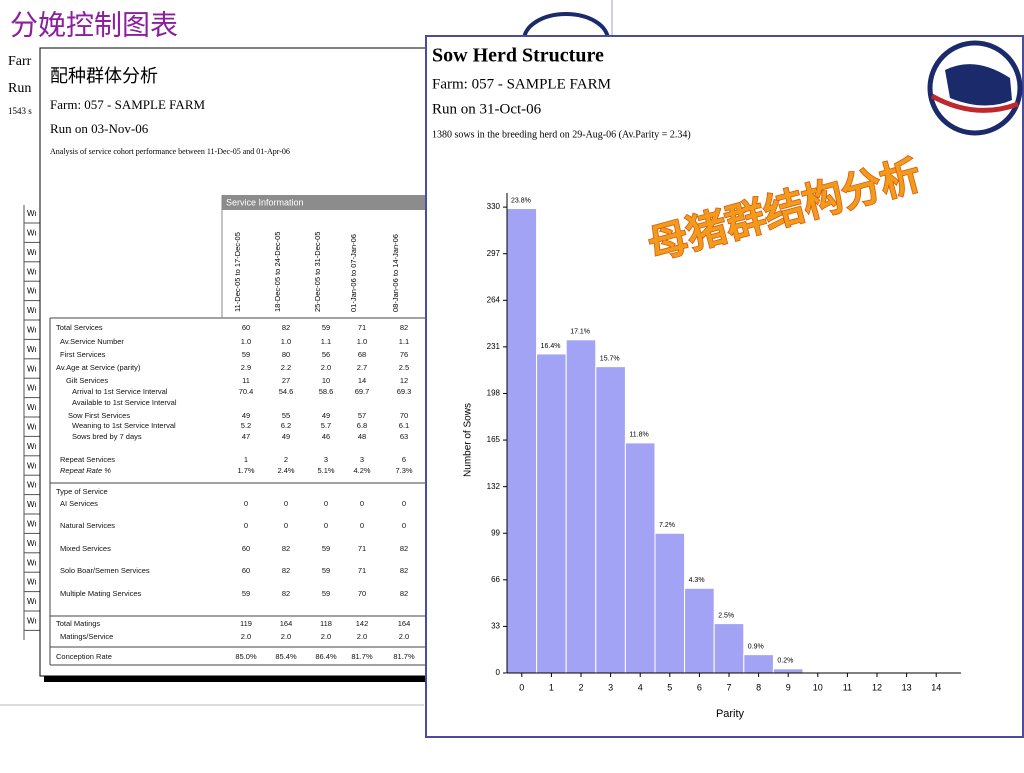  I want to click on back-text: 1543 s, so click(20, 111).